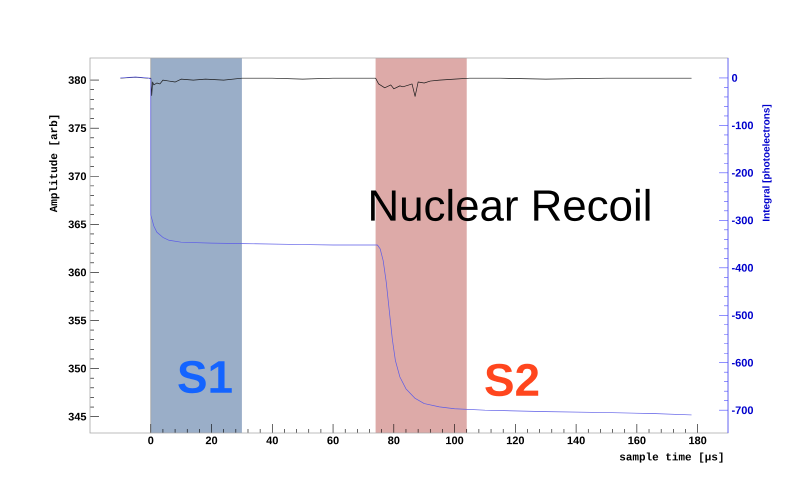 The height and width of the screenshot is (482, 791). What do you see at coordinates (576, 440) in the screenshot?
I see `x-tick-label: 140` at bounding box center [576, 440].